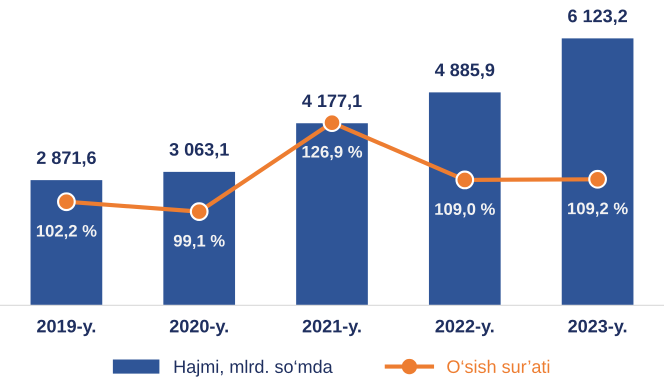  What do you see at coordinates (464, 71) in the screenshot?
I see `data-label: 4 885,9` at bounding box center [464, 71].